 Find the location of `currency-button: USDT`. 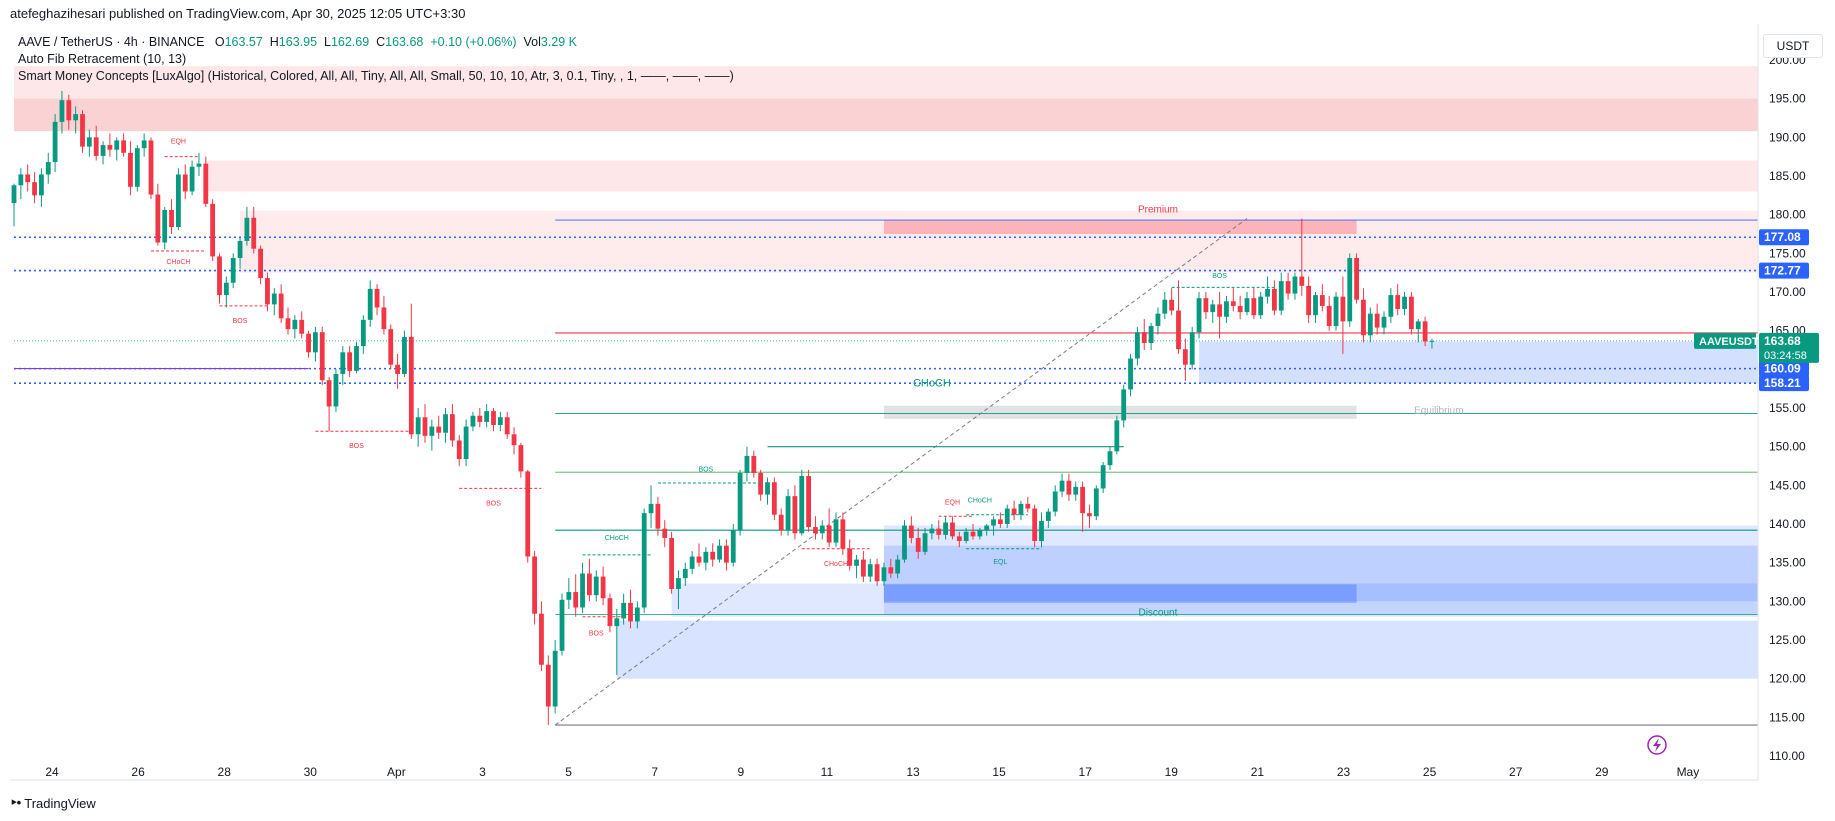

currency-button: USDT is located at coordinates (1793, 46).